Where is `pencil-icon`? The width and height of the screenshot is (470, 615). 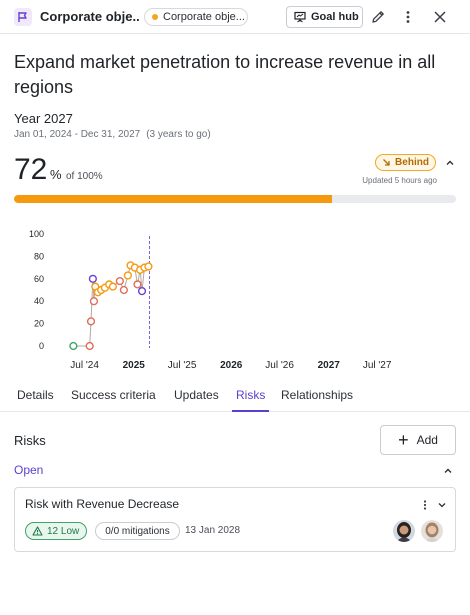 pencil-icon is located at coordinates (378, 17).